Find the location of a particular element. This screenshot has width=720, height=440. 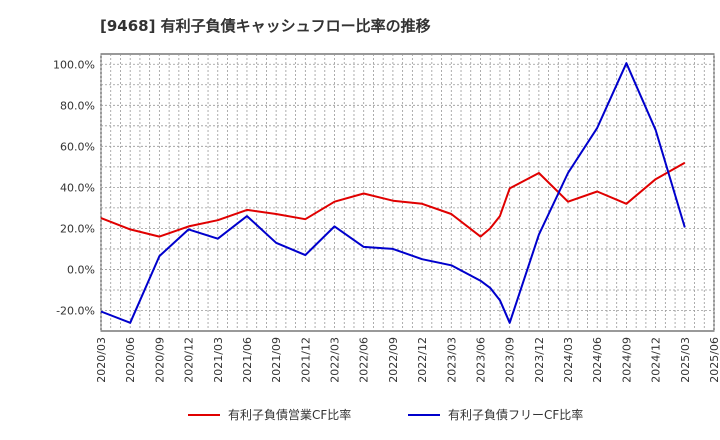

x-tick-label: 2021/12 is located at coordinates (305, 360).